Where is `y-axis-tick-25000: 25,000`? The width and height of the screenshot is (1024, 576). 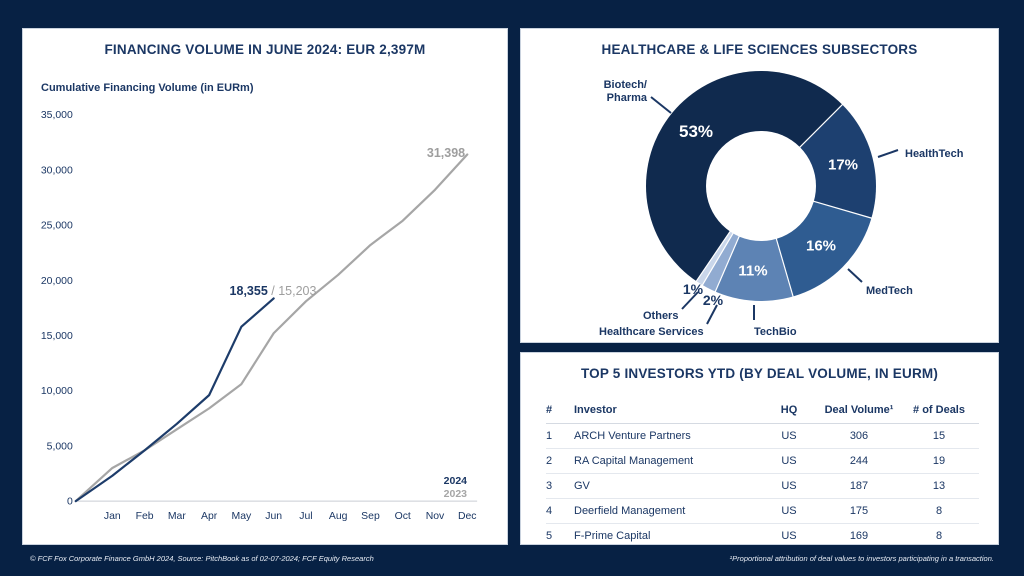
y-axis-tick-25000: 25,000 is located at coordinates (57, 226).